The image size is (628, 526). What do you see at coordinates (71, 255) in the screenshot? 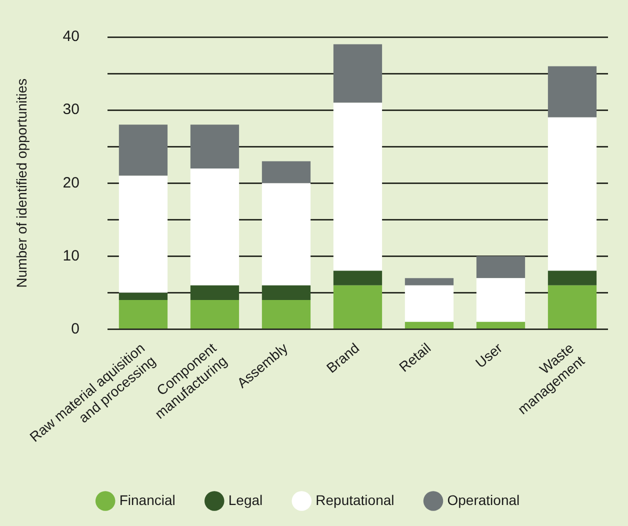
I see `y-tick-label: 10` at bounding box center [71, 255].